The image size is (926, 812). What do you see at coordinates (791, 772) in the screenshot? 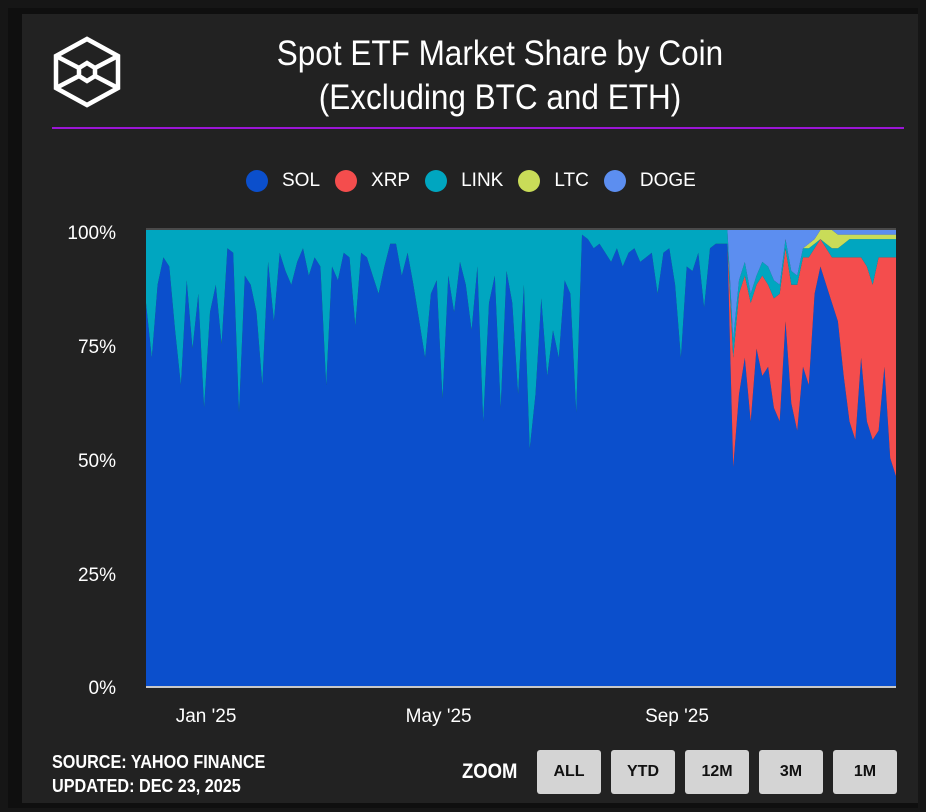
I see `zoom-3m-button: 3M` at bounding box center [791, 772].